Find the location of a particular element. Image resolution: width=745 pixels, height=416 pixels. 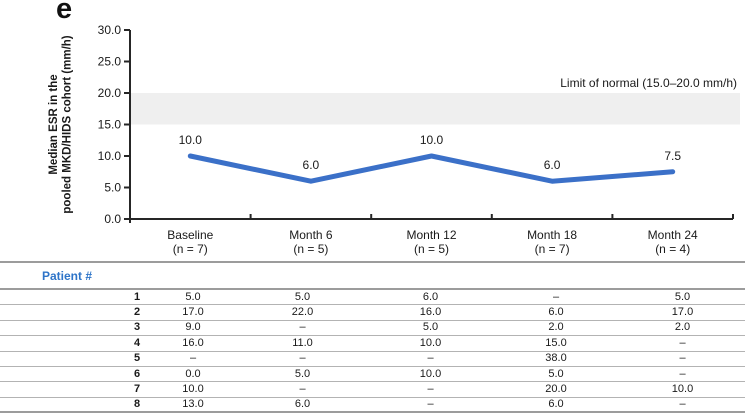

table-row: 3 9.0 – 5.0 2.0 2.0 is located at coordinates (372, 329).